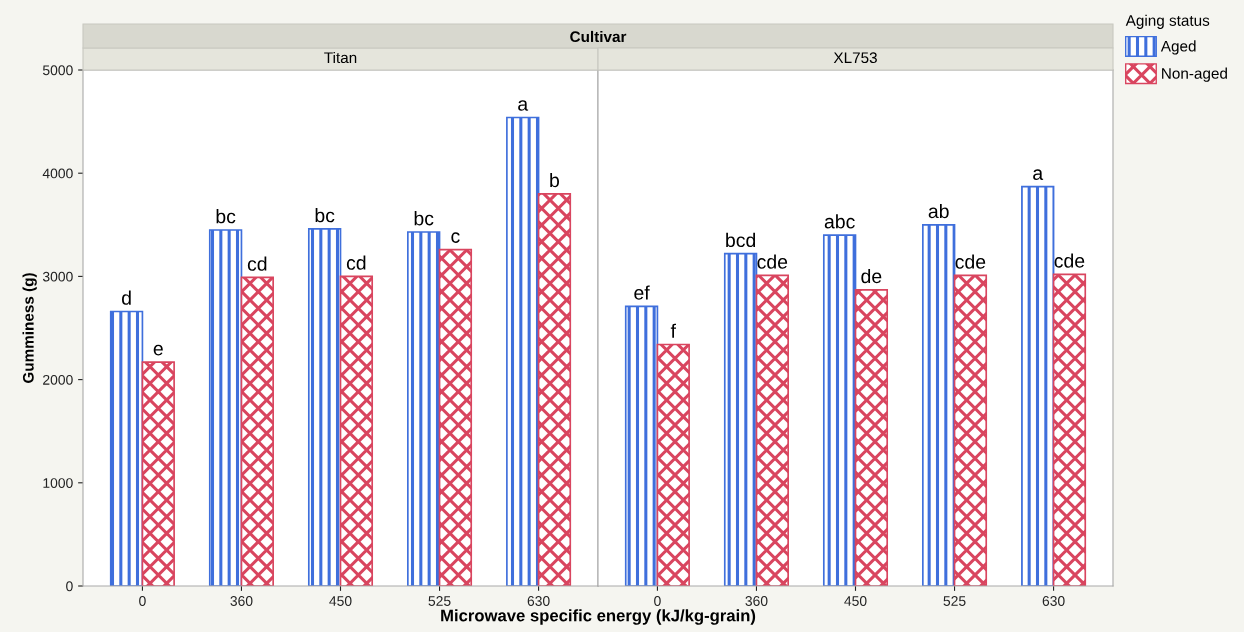 This screenshot has height=632, width=1244. I want to click on y-tick-label: 2000, so click(58, 379).